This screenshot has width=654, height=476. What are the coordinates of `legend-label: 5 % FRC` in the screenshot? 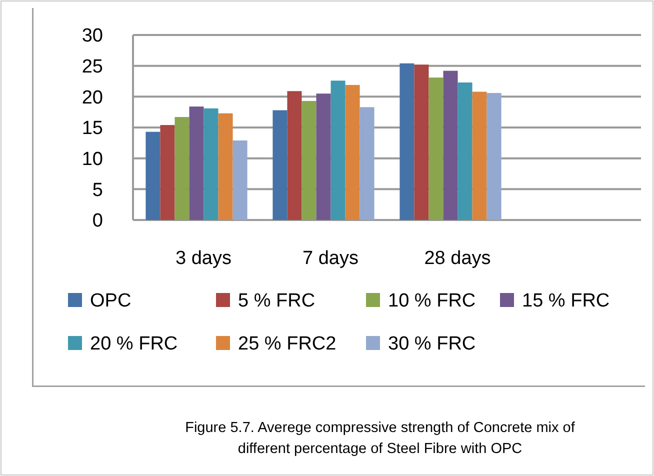 It's located at (277, 301).